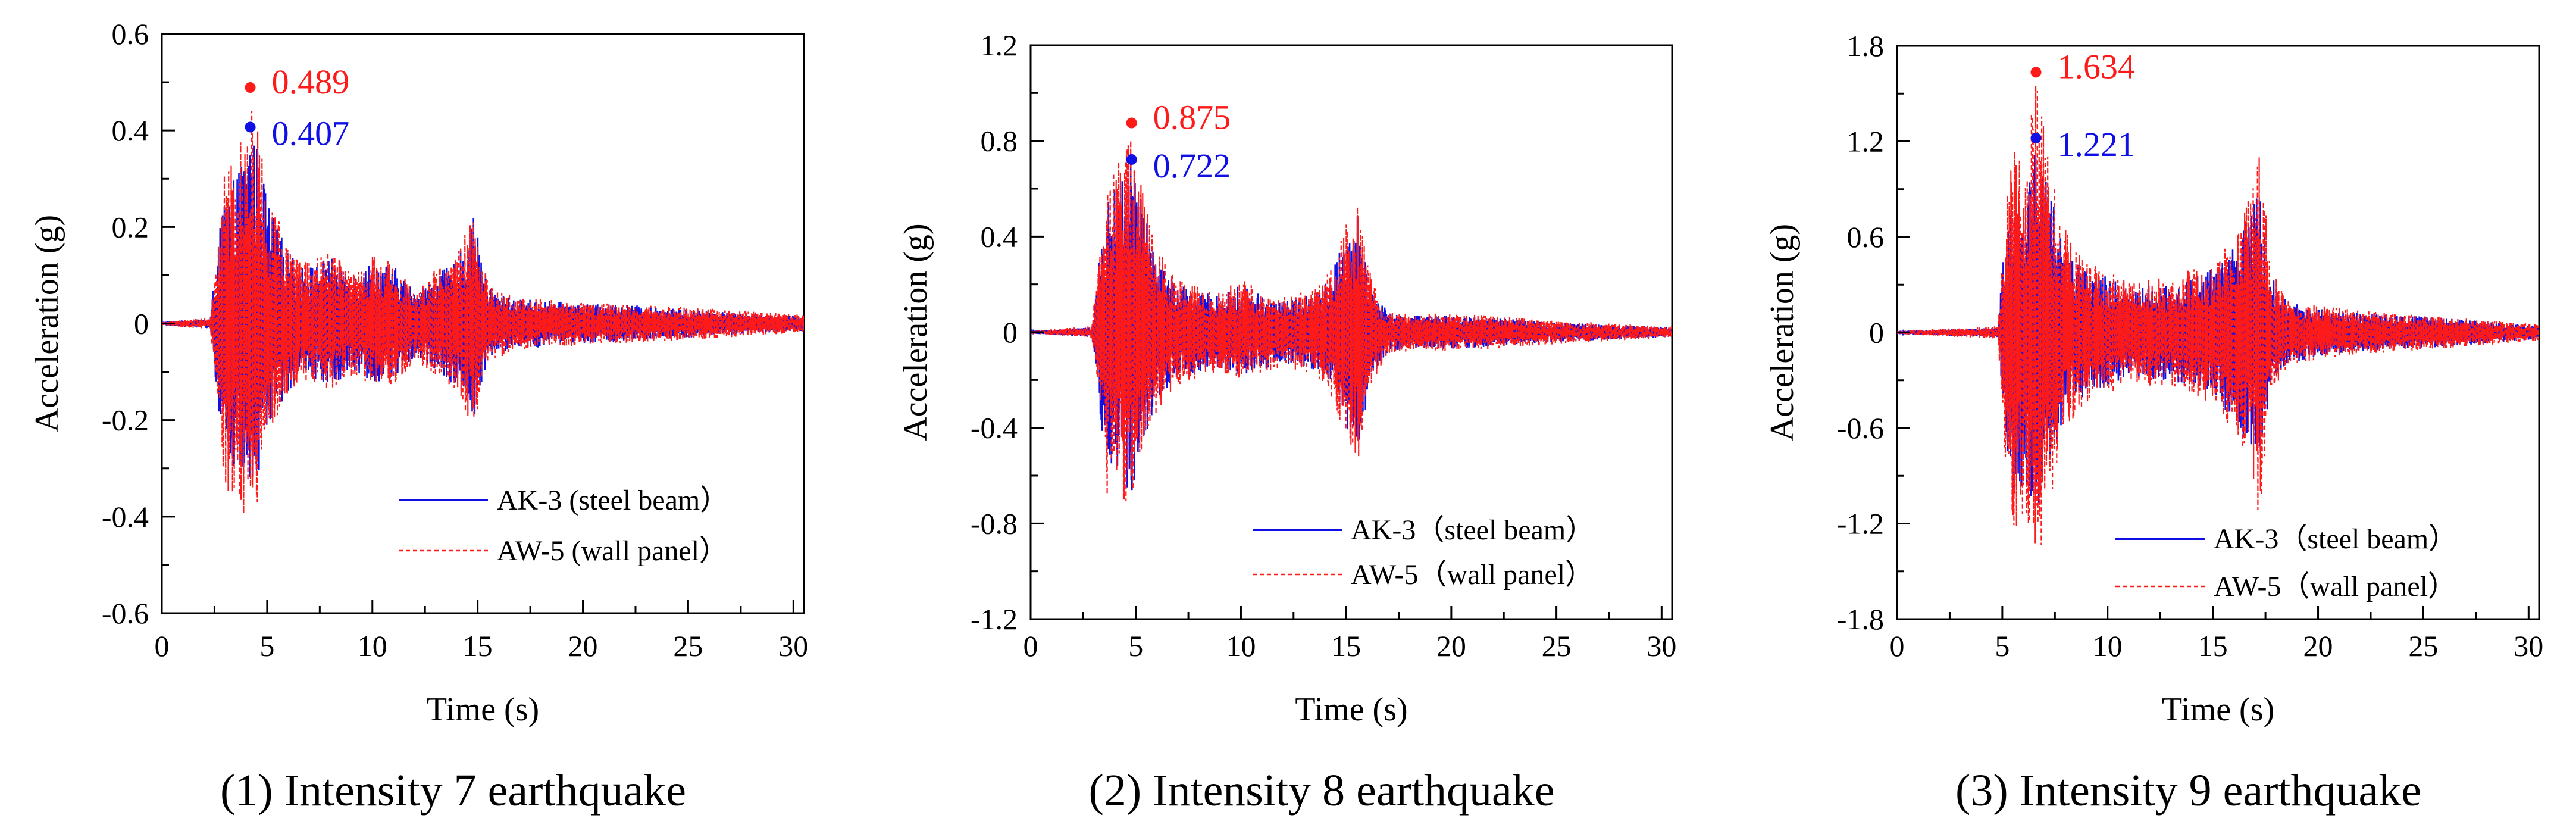 The width and height of the screenshot is (2576, 837). What do you see at coordinates (994, 523) in the screenshot?
I see `y-tick-label: -0.8` at bounding box center [994, 523].